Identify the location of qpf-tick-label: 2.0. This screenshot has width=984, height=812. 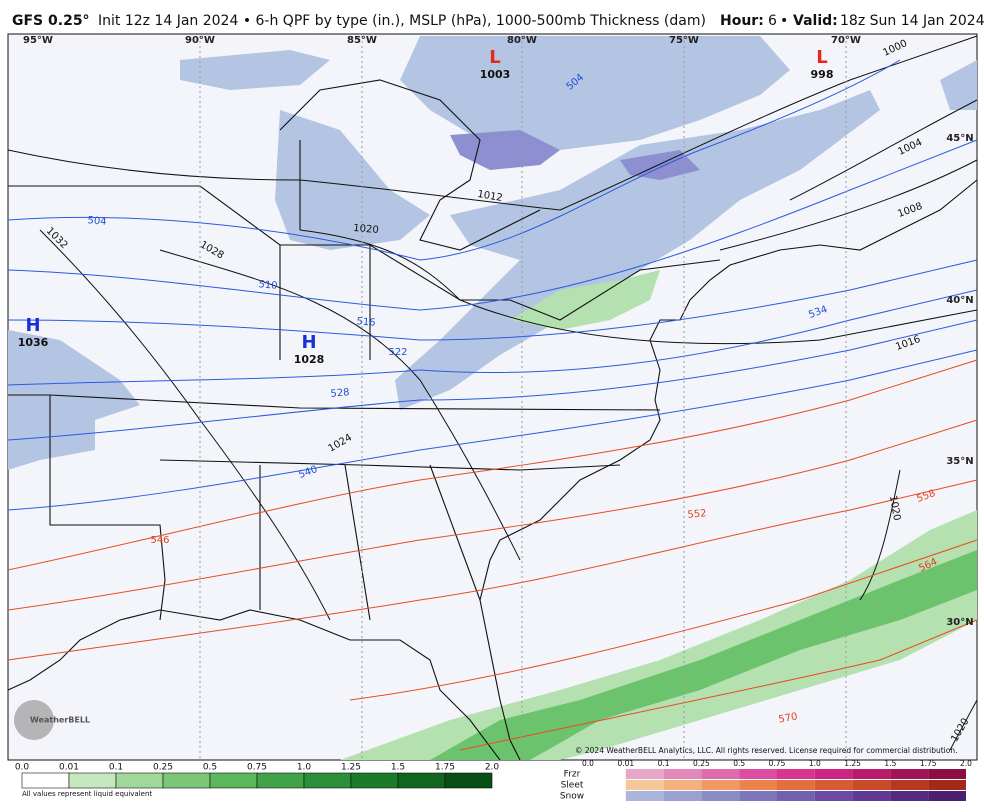
(492, 768).